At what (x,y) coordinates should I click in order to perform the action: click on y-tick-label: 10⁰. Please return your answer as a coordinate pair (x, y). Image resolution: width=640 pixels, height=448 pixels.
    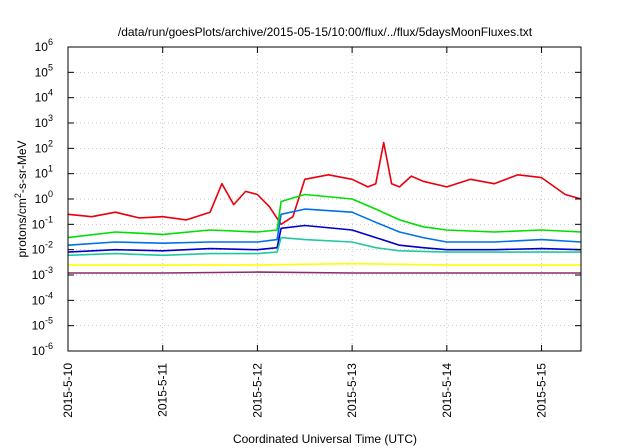
    Looking at the image, I should click on (44, 197).